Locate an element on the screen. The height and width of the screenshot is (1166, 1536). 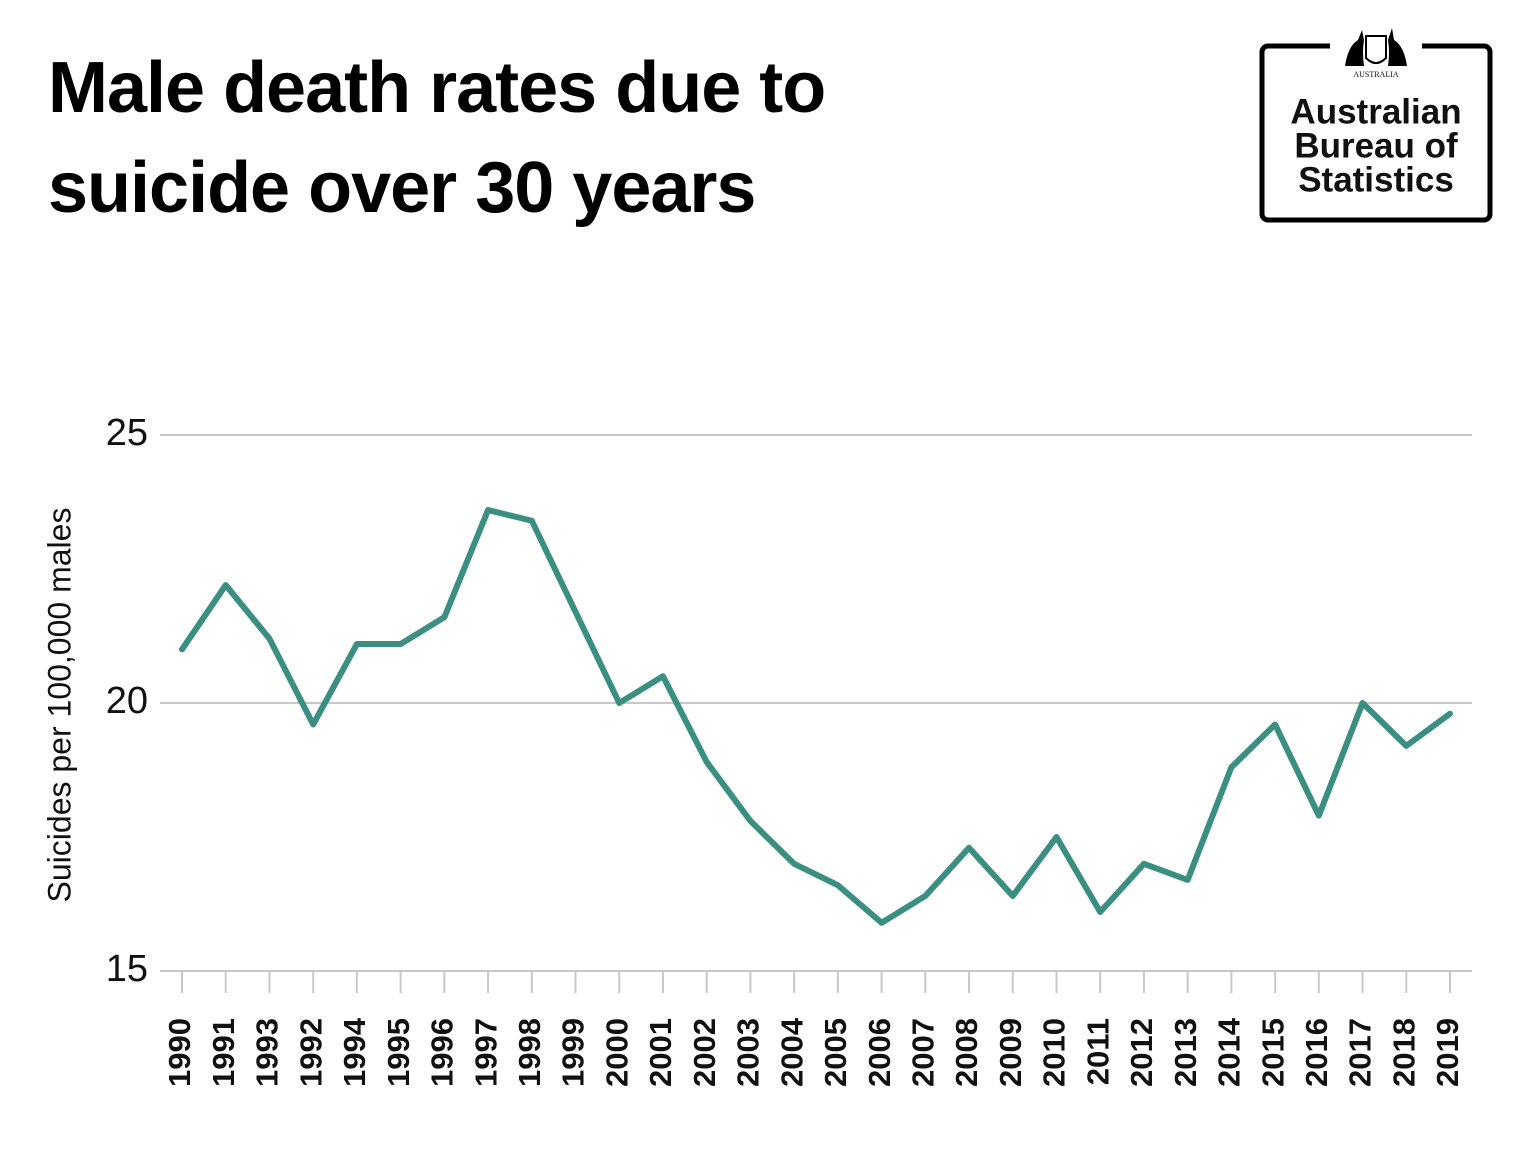
x-tick-label: 2014 is located at coordinates (1229, 1052).